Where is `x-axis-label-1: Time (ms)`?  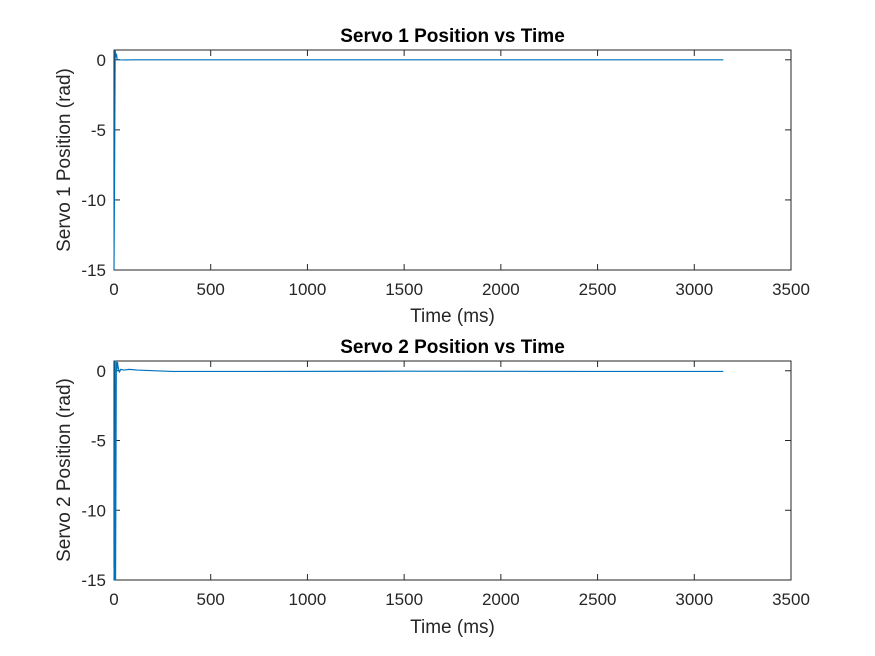 x-axis-label-1: Time (ms) is located at coordinates (452, 316).